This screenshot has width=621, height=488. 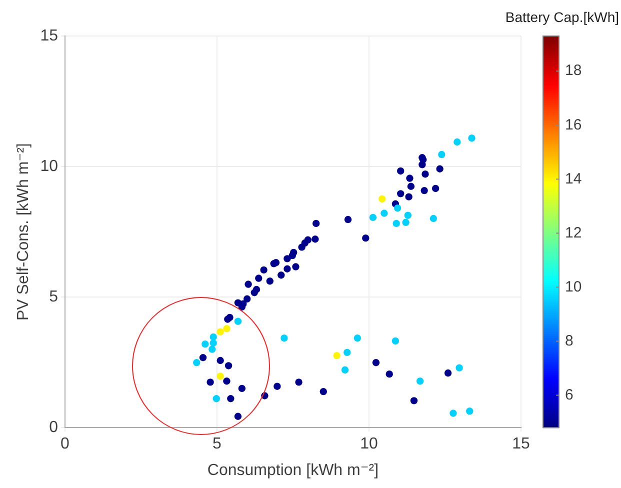 What do you see at coordinates (569, 341) in the screenshot?
I see `color-bar-label: 8` at bounding box center [569, 341].